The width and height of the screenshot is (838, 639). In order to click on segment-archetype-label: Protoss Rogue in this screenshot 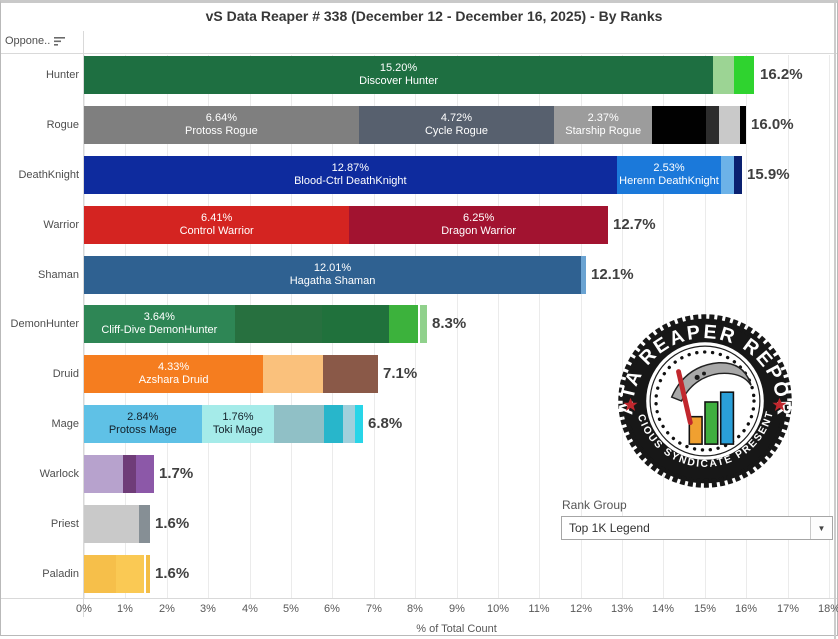, I will do `click(221, 131)`.